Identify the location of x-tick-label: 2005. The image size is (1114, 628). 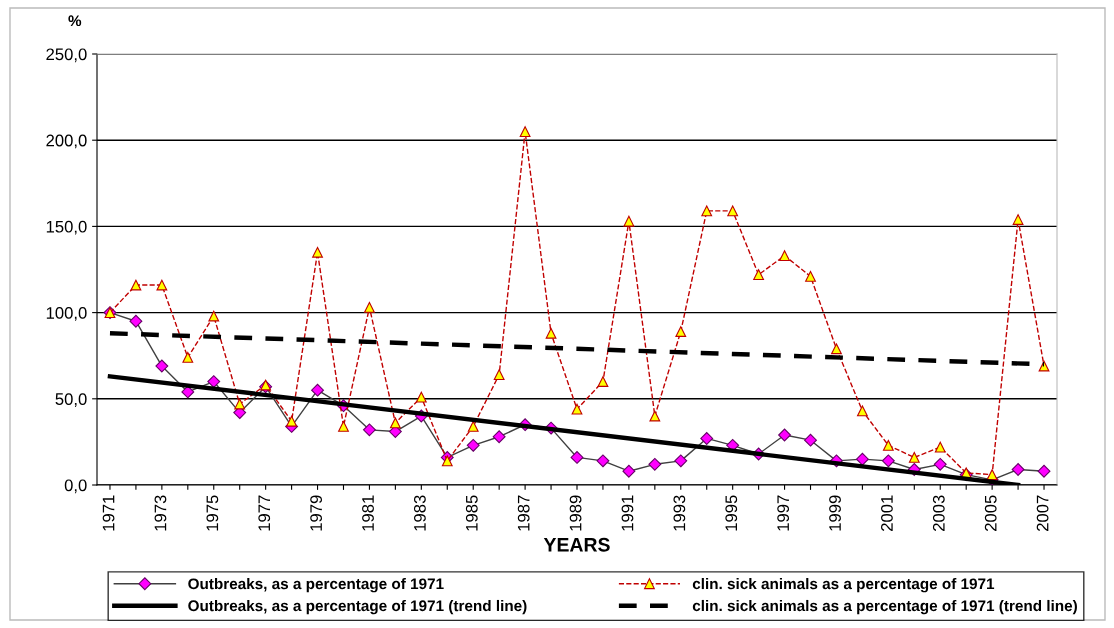
(990, 513).